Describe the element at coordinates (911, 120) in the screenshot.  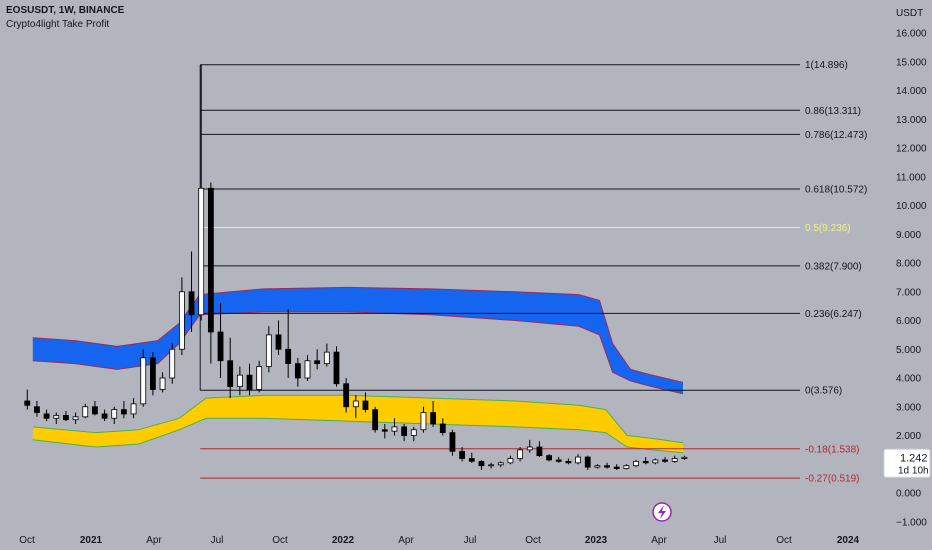
I see `price-tick-label: 13.000` at that location.